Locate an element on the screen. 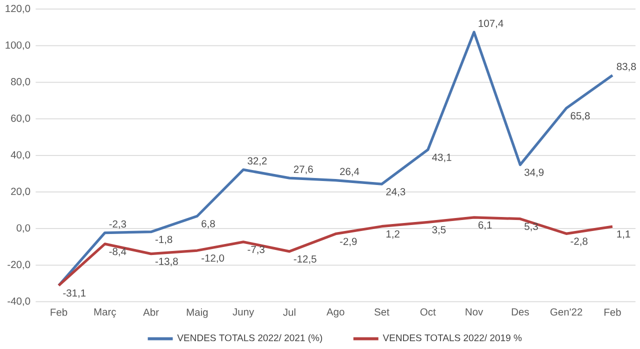 The image size is (640, 349). data-label: 1,2 is located at coordinates (393, 234).